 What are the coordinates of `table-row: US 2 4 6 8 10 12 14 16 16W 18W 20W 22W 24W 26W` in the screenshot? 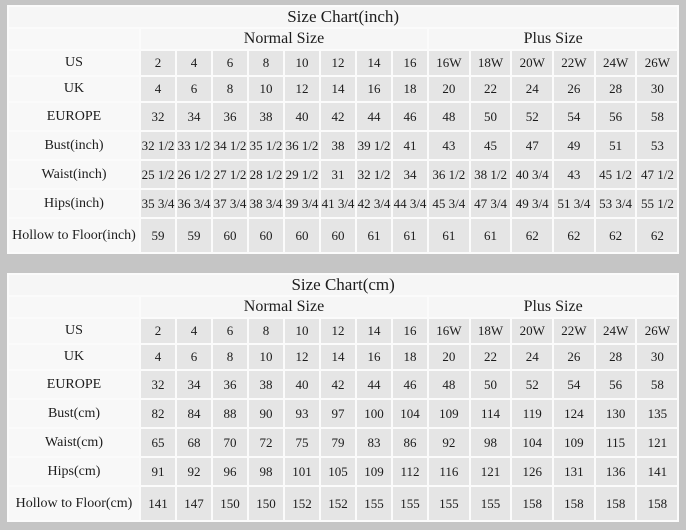 It's located at (343, 331).